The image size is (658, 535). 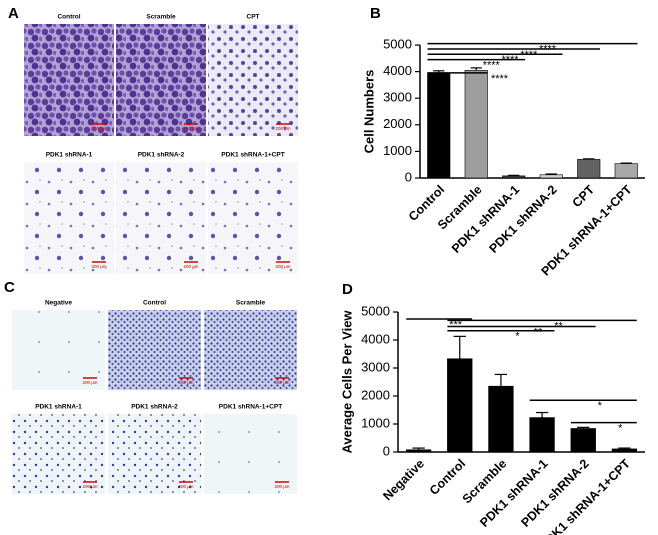 I want to click on panel-letter: A, so click(x=13, y=13).